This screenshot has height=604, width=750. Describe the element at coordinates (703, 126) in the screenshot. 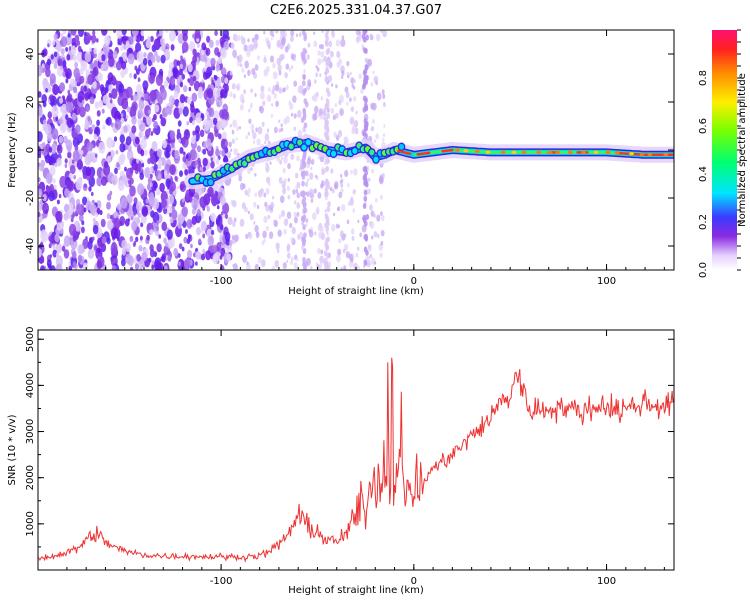

I see `colorbar-tick-label: 0.6` at that location.